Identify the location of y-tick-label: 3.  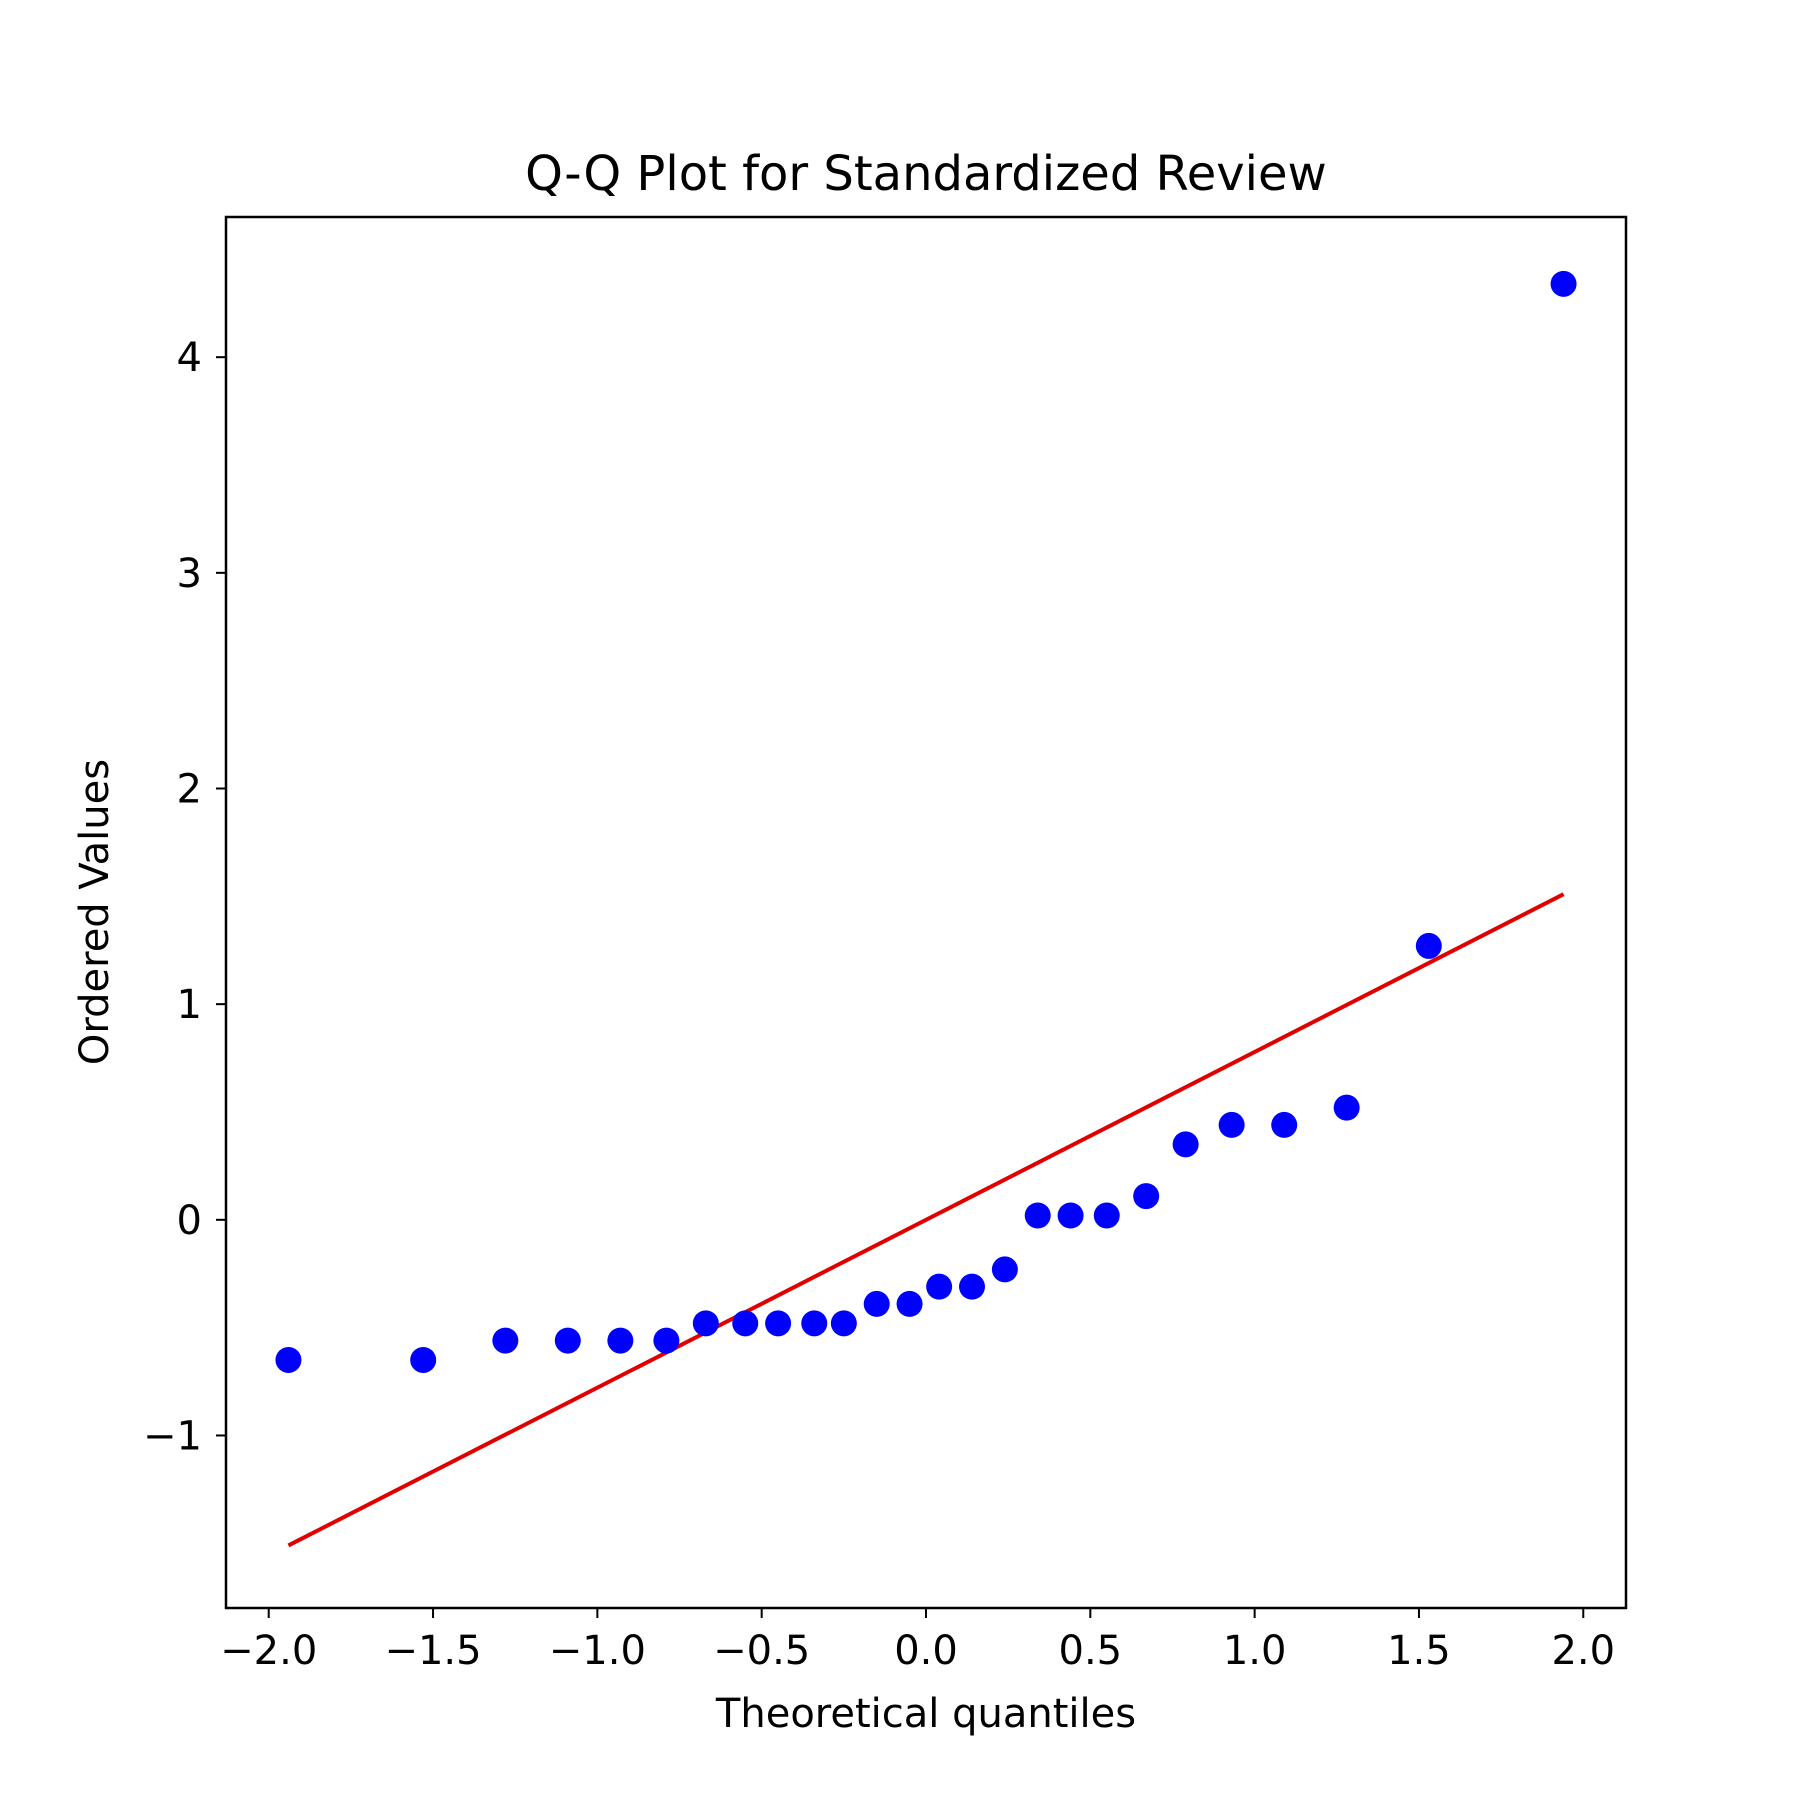
(189, 574).